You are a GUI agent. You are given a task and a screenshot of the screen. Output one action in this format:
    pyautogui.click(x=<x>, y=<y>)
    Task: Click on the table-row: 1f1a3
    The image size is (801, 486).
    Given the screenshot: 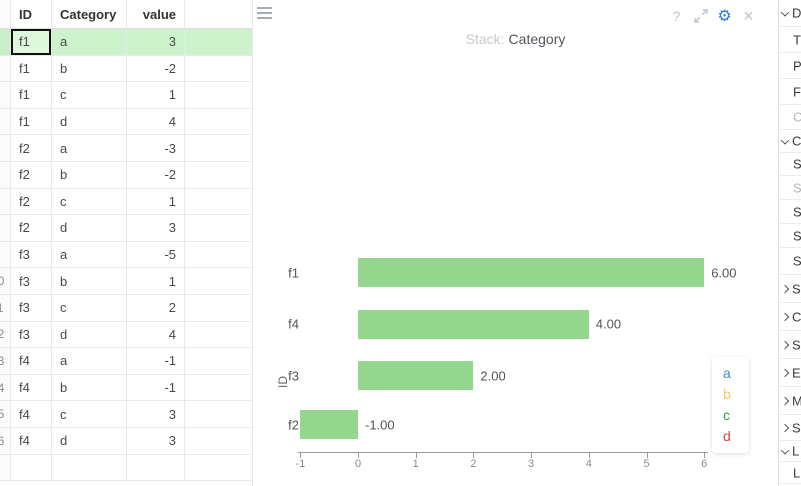 What is the action you would take?
    pyautogui.click(x=126, y=42)
    